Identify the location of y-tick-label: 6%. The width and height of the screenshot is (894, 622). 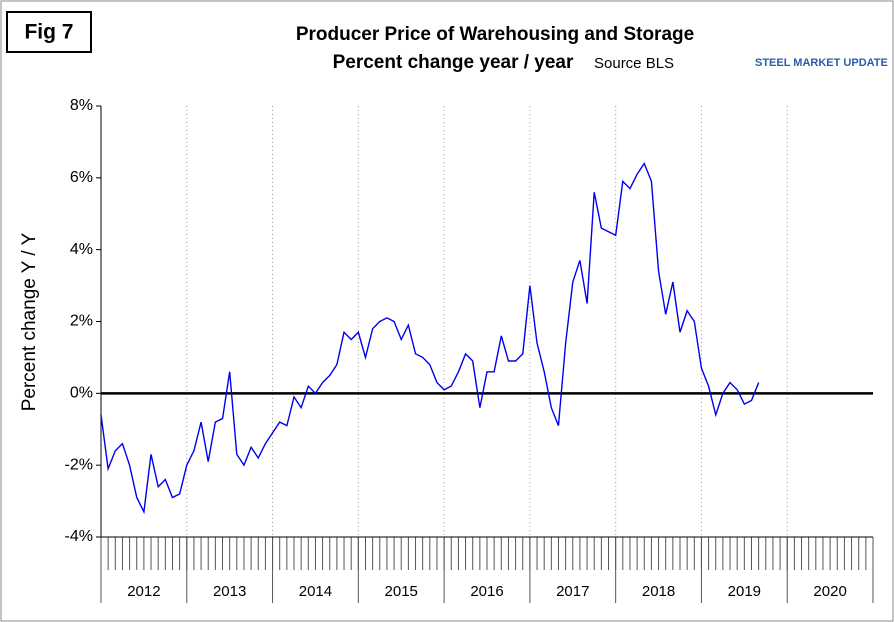
(81, 177).